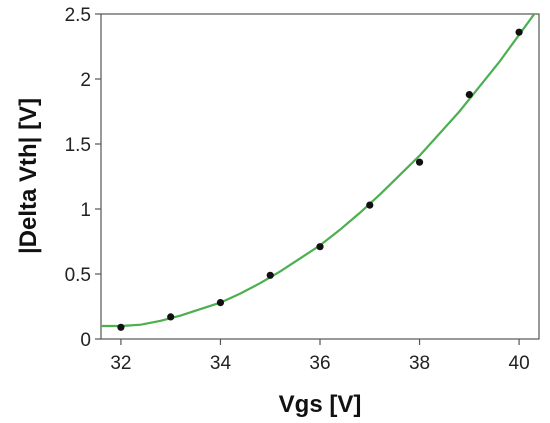 Image resolution: width=550 pixels, height=423 pixels. What do you see at coordinates (319, 363) in the screenshot?
I see `x-tick-label: 36` at bounding box center [319, 363].